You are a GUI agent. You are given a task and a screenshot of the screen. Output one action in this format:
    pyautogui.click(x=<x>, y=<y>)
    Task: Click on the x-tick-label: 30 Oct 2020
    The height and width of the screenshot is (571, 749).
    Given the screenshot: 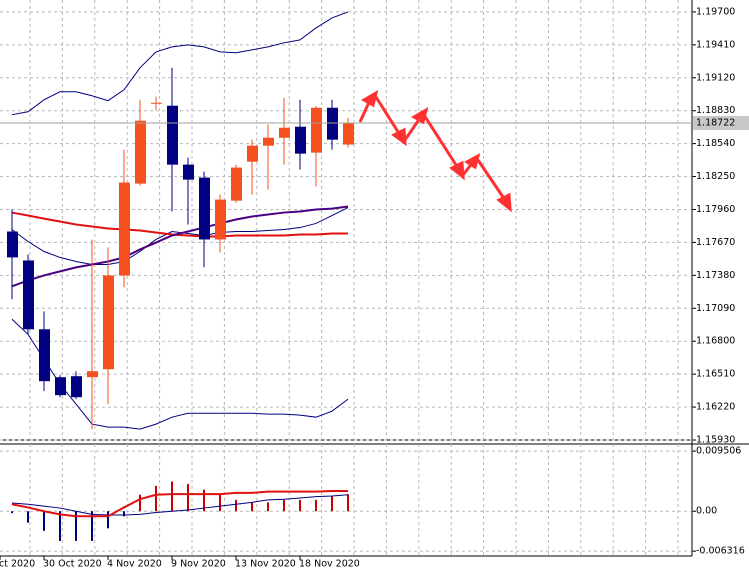 What is the action you would take?
    pyautogui.click(x=72, y=564)
    